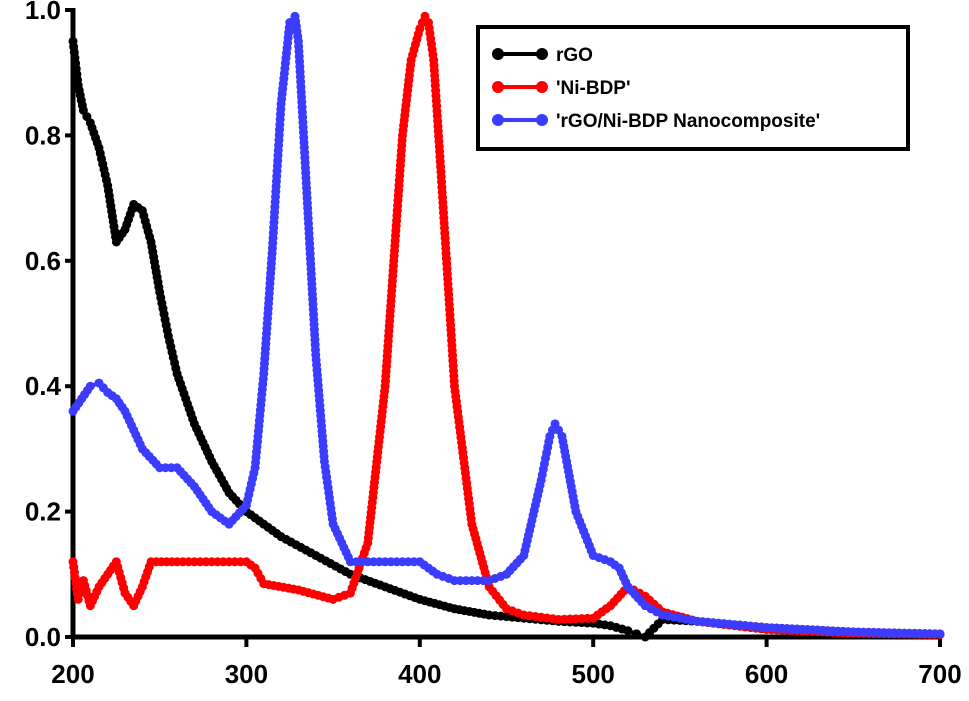 The width and height of the screenshot is (969, 701). What do you see at coordinates (43, 12) in the screenshot?
I see `y-tick-label: 1.0` at bounding box center [43, 12].